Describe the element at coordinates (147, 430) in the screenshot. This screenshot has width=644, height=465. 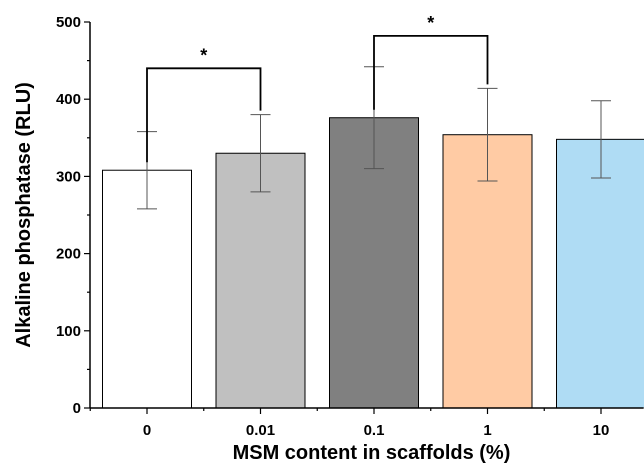
I see `x-tick-label: 0` at that location.